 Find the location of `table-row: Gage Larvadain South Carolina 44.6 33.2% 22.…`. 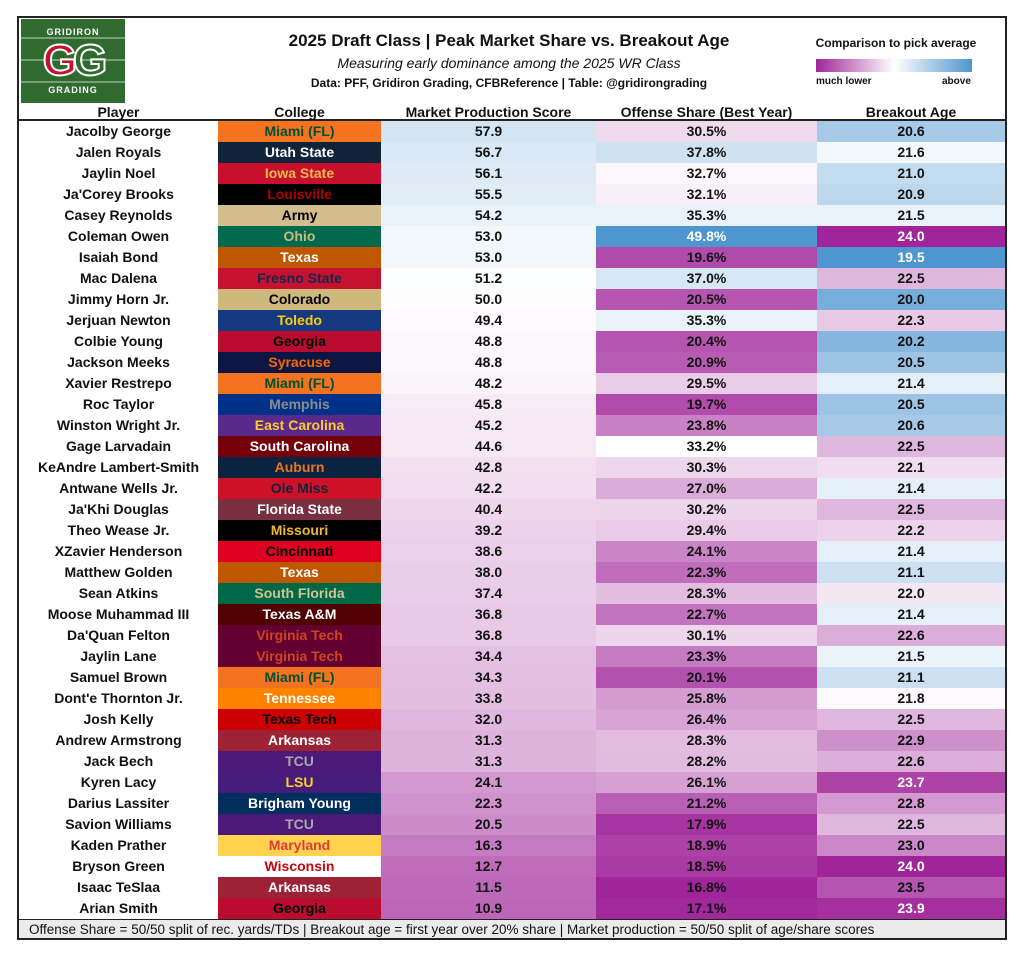

table-row: Gage Larvadain South Carolina 44.6 33.2% 22.… is located at coordinates (512, 446).